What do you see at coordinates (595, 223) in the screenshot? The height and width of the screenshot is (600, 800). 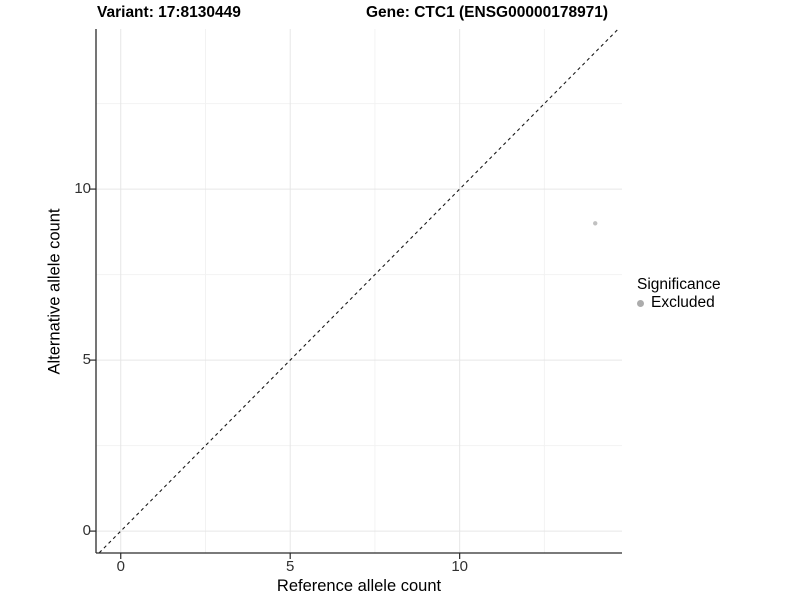 I see `data-point` at bounding box center [595, 223].